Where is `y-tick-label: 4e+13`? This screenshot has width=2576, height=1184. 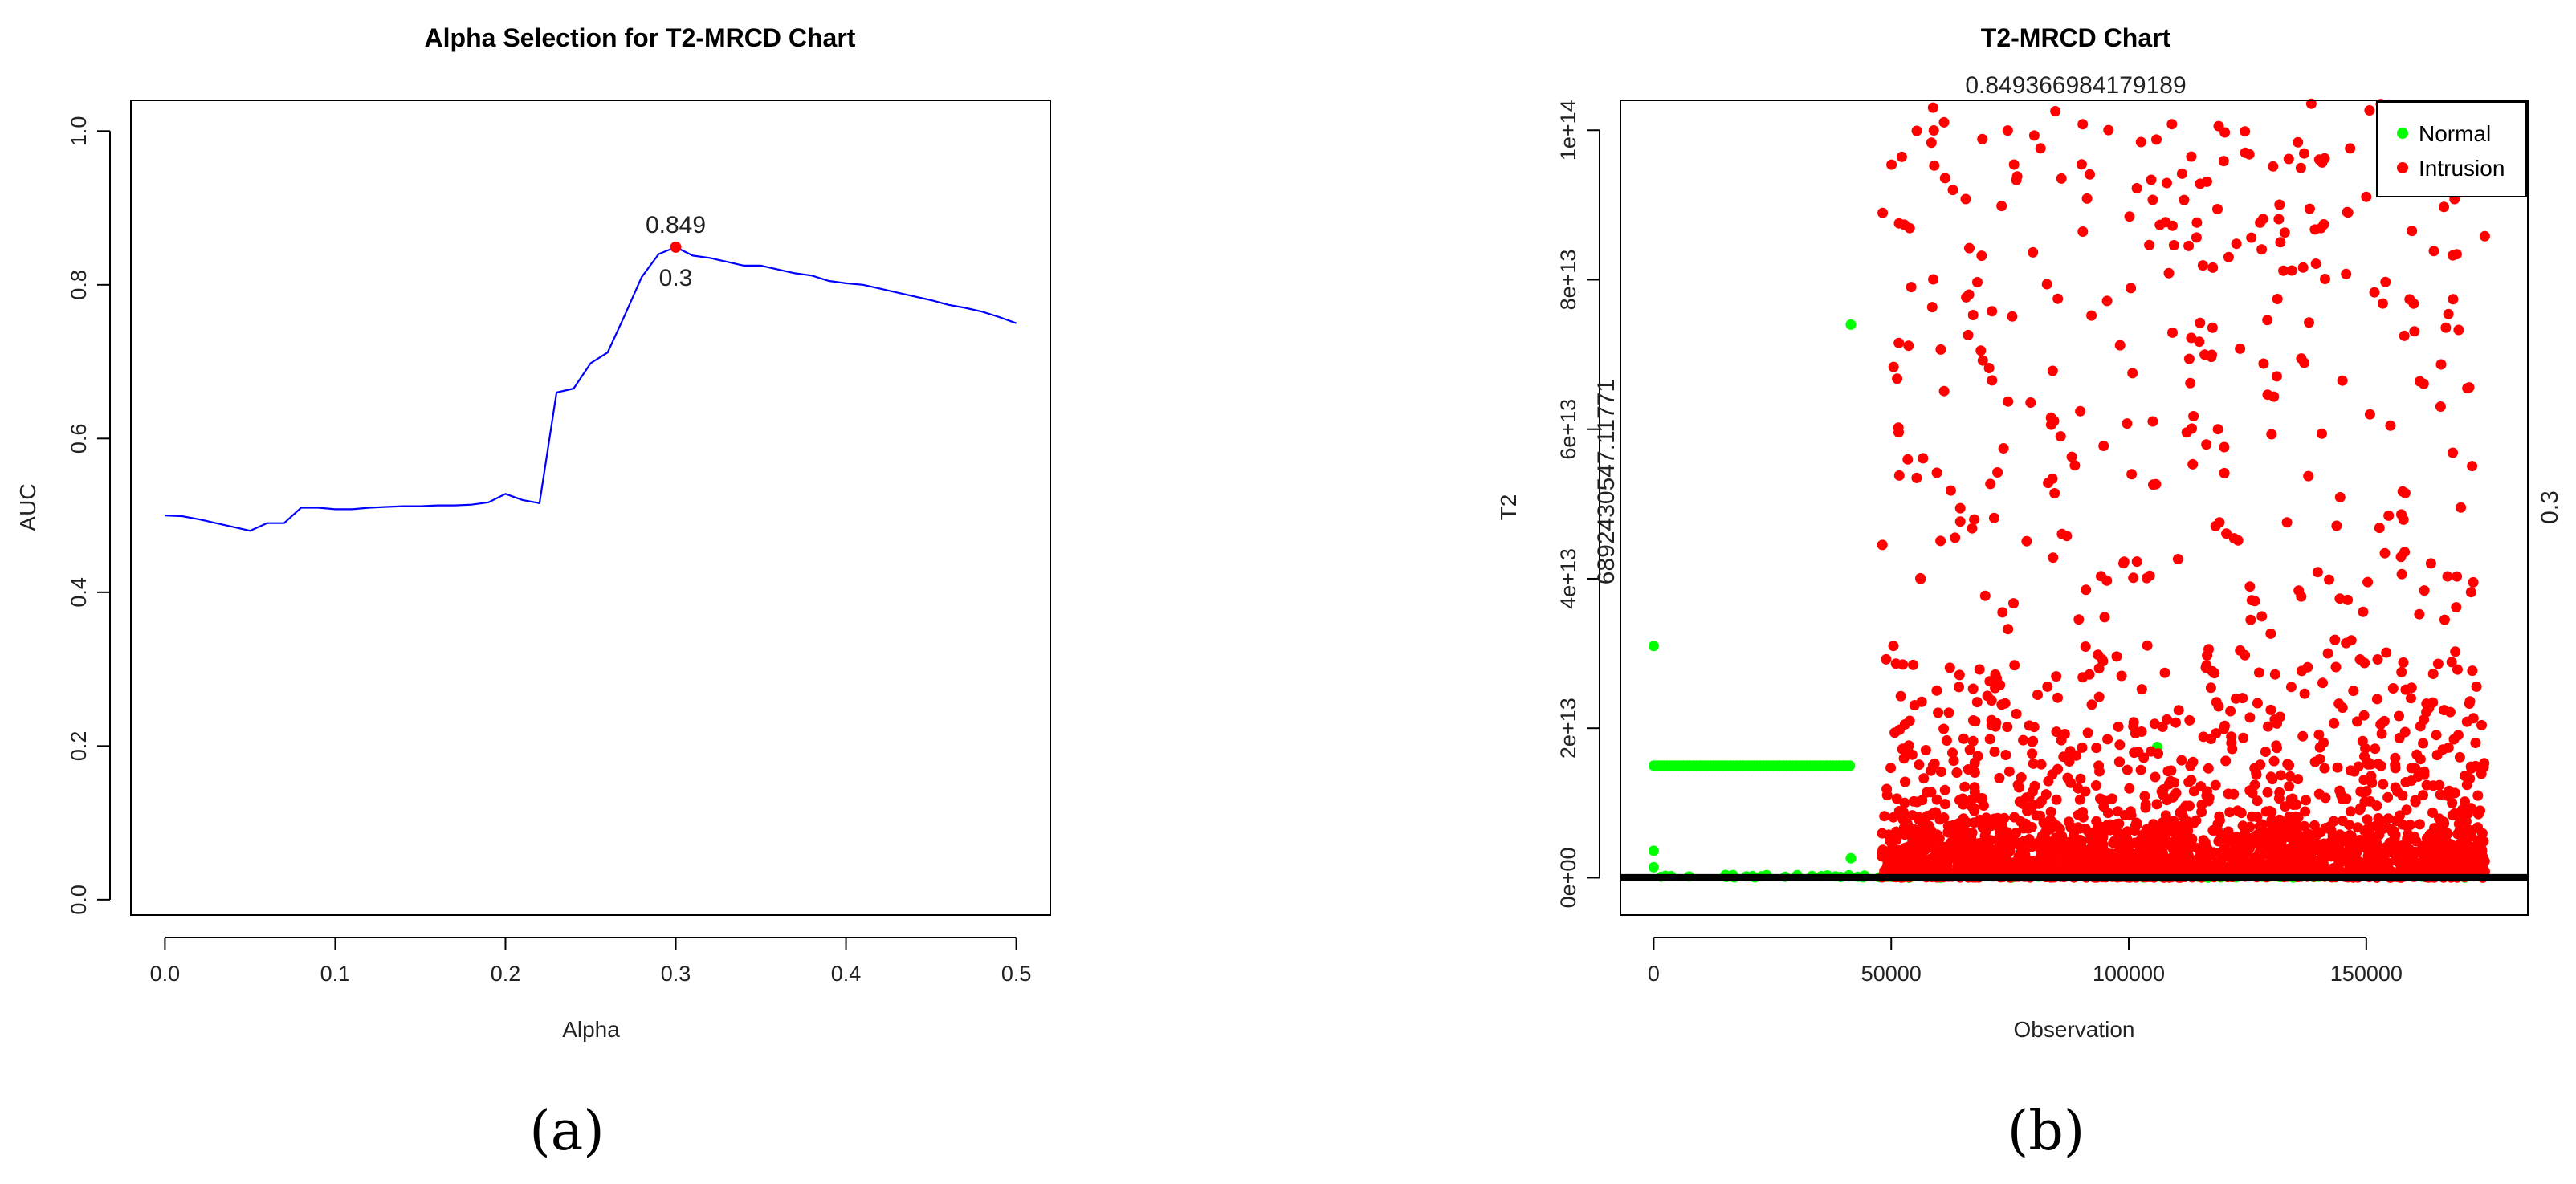
y-tick-label: 4e+13 is located at coordinates (1568, 578).